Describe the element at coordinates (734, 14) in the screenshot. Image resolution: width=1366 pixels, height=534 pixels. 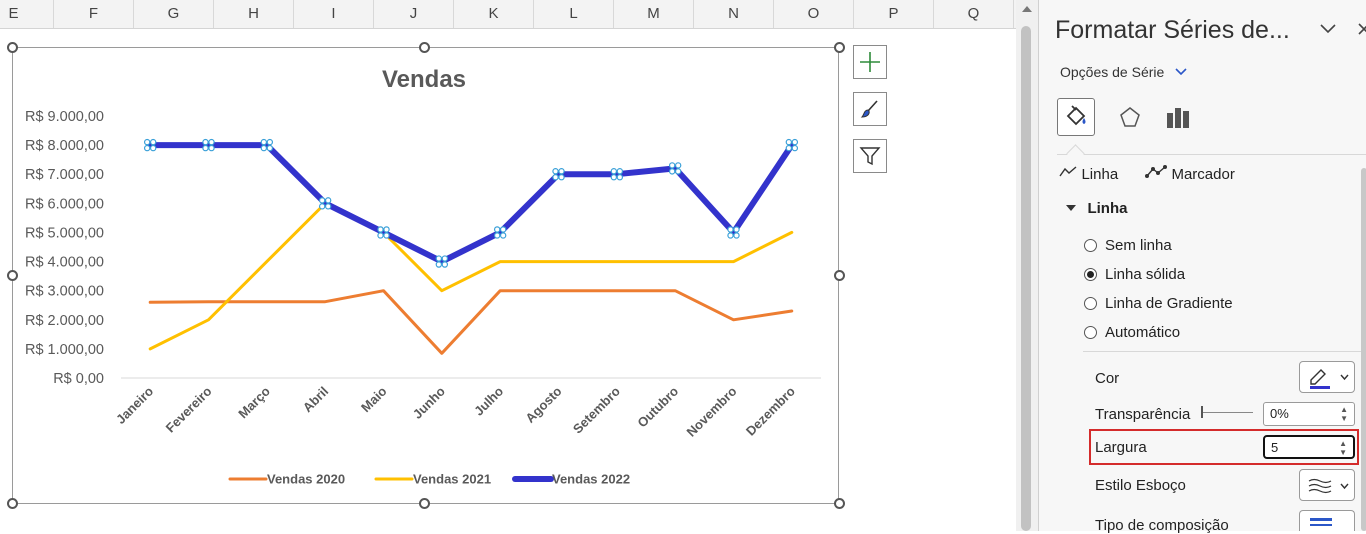
I see `column-header: N` at that location.